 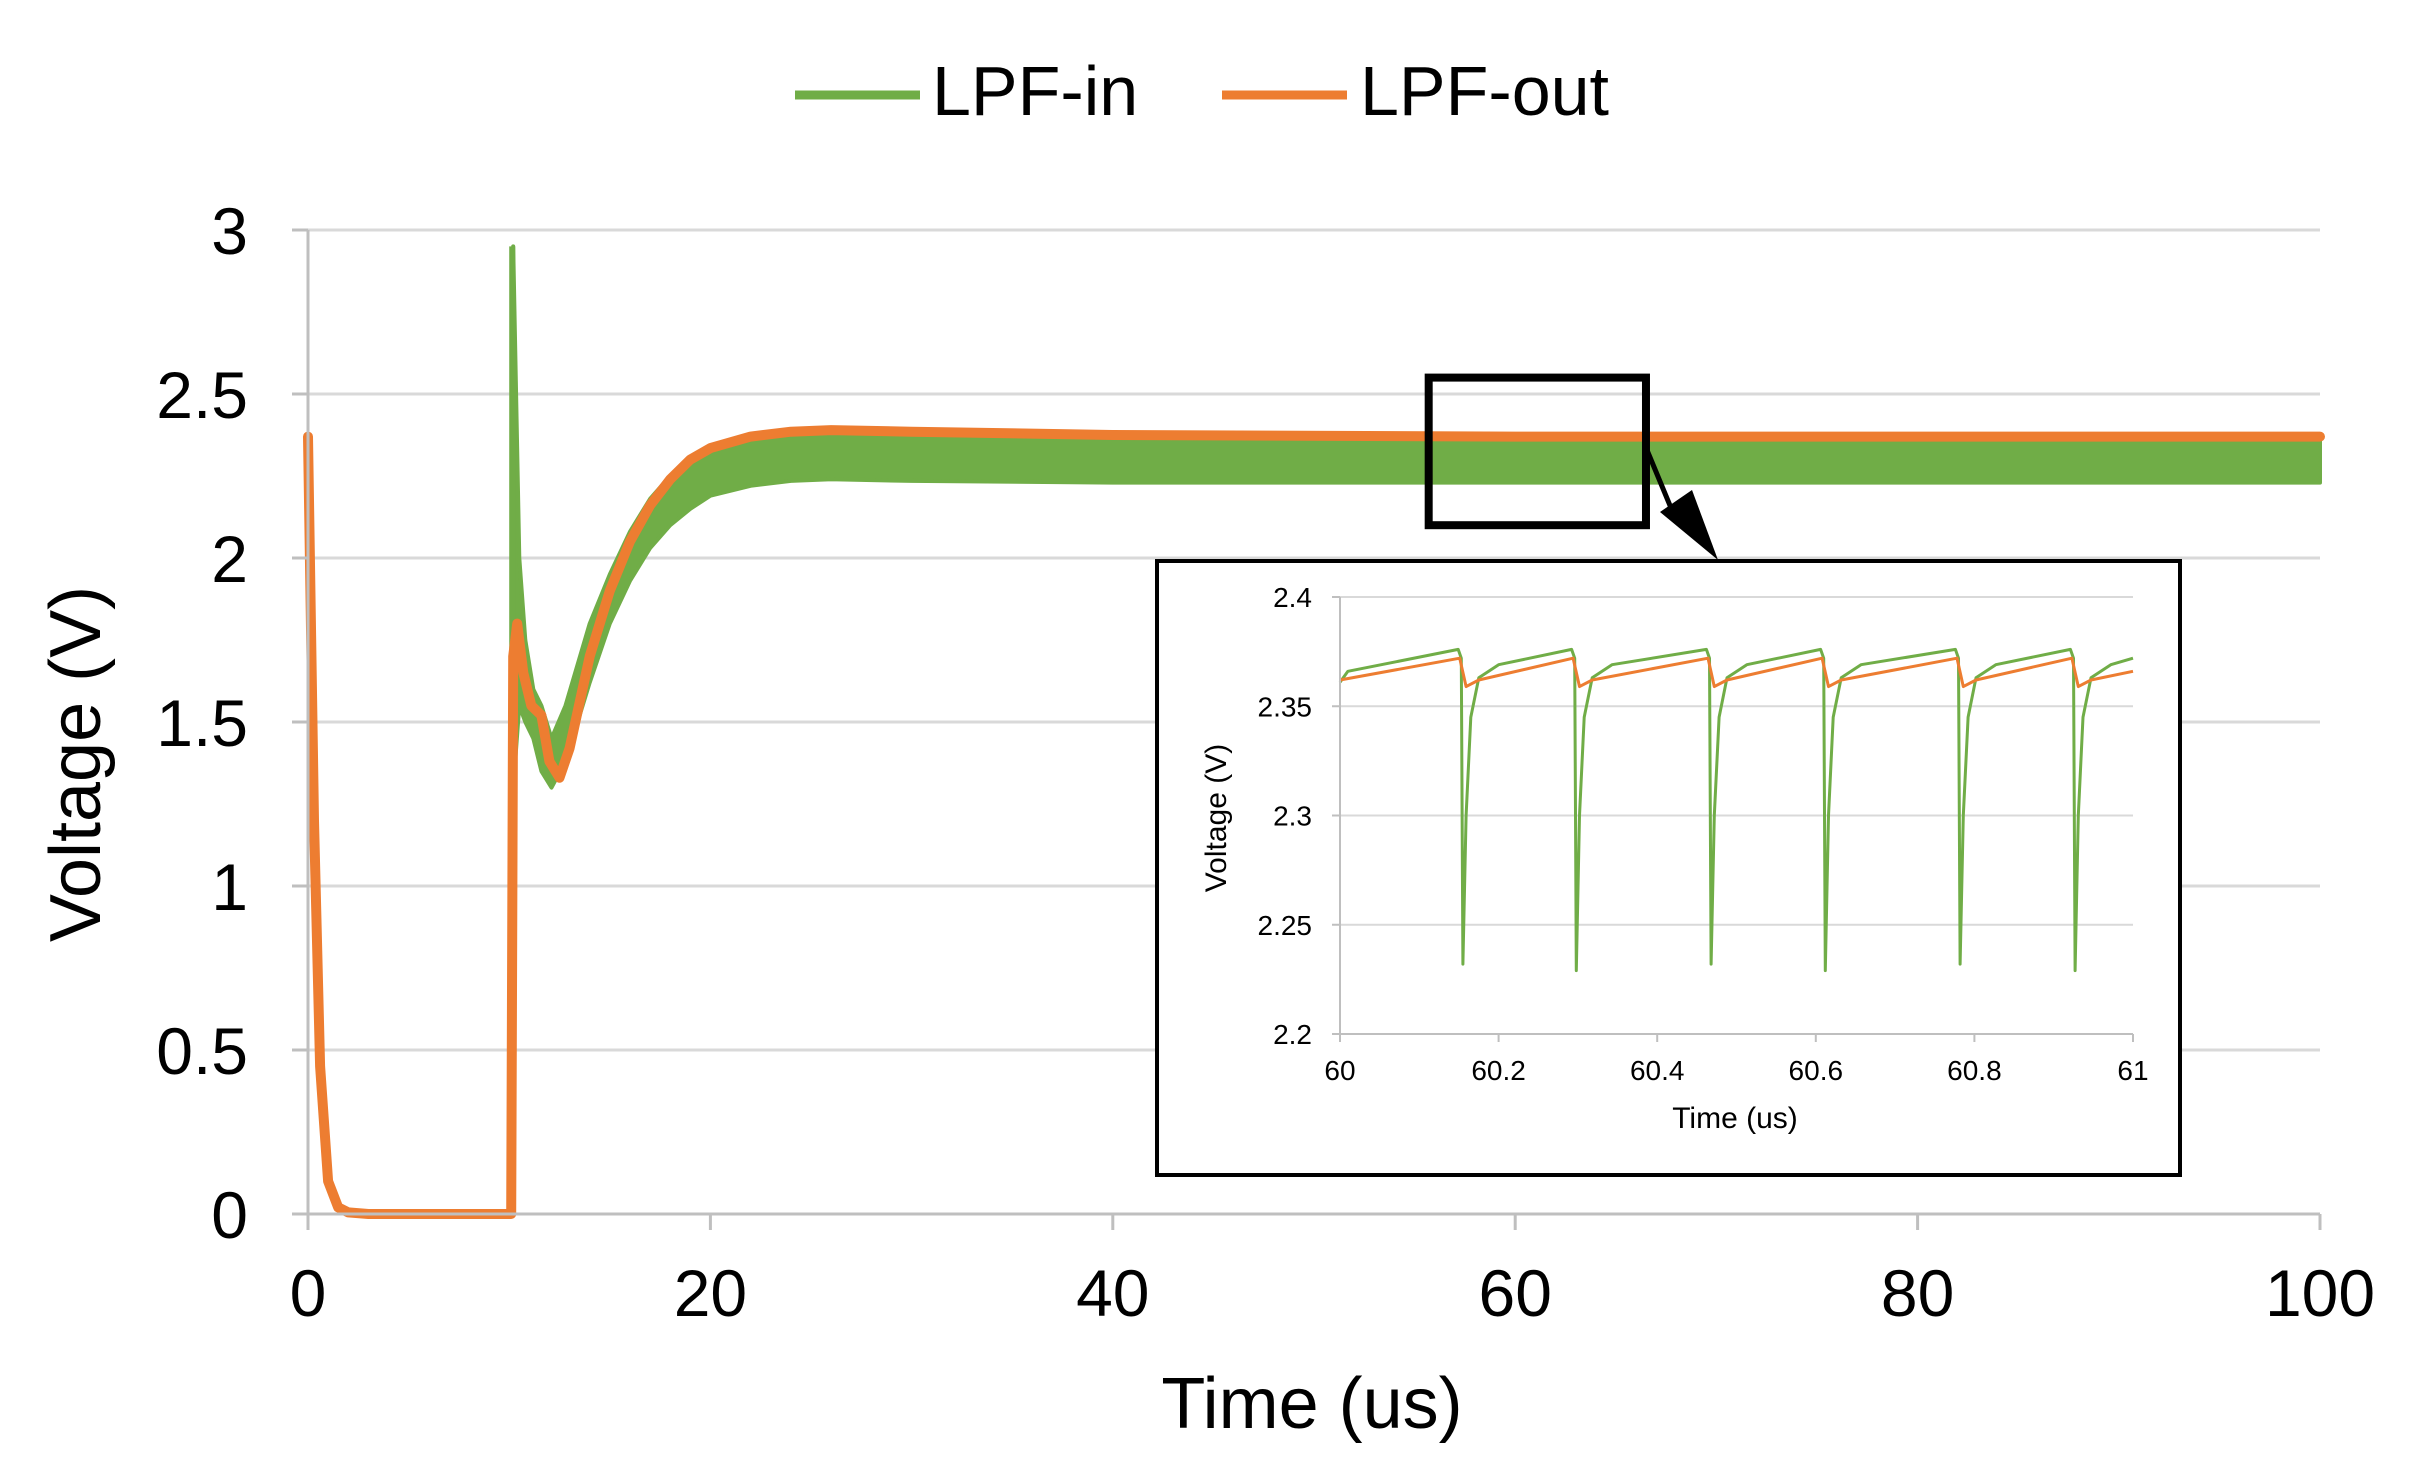 I want to click on inset-y-tick-label: 2.25, so click(x=1285, y=925).